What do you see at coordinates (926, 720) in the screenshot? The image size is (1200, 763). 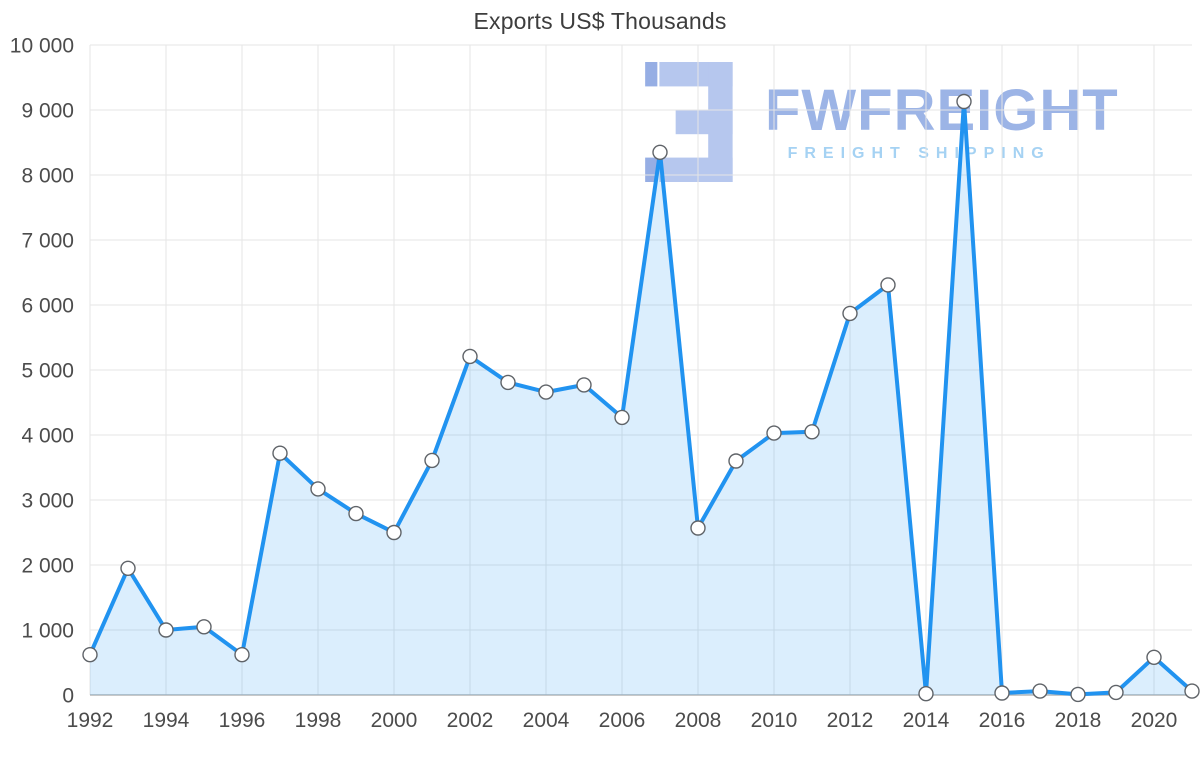 I see `x-tick-label: 2014` at bounding box center [926, 720].